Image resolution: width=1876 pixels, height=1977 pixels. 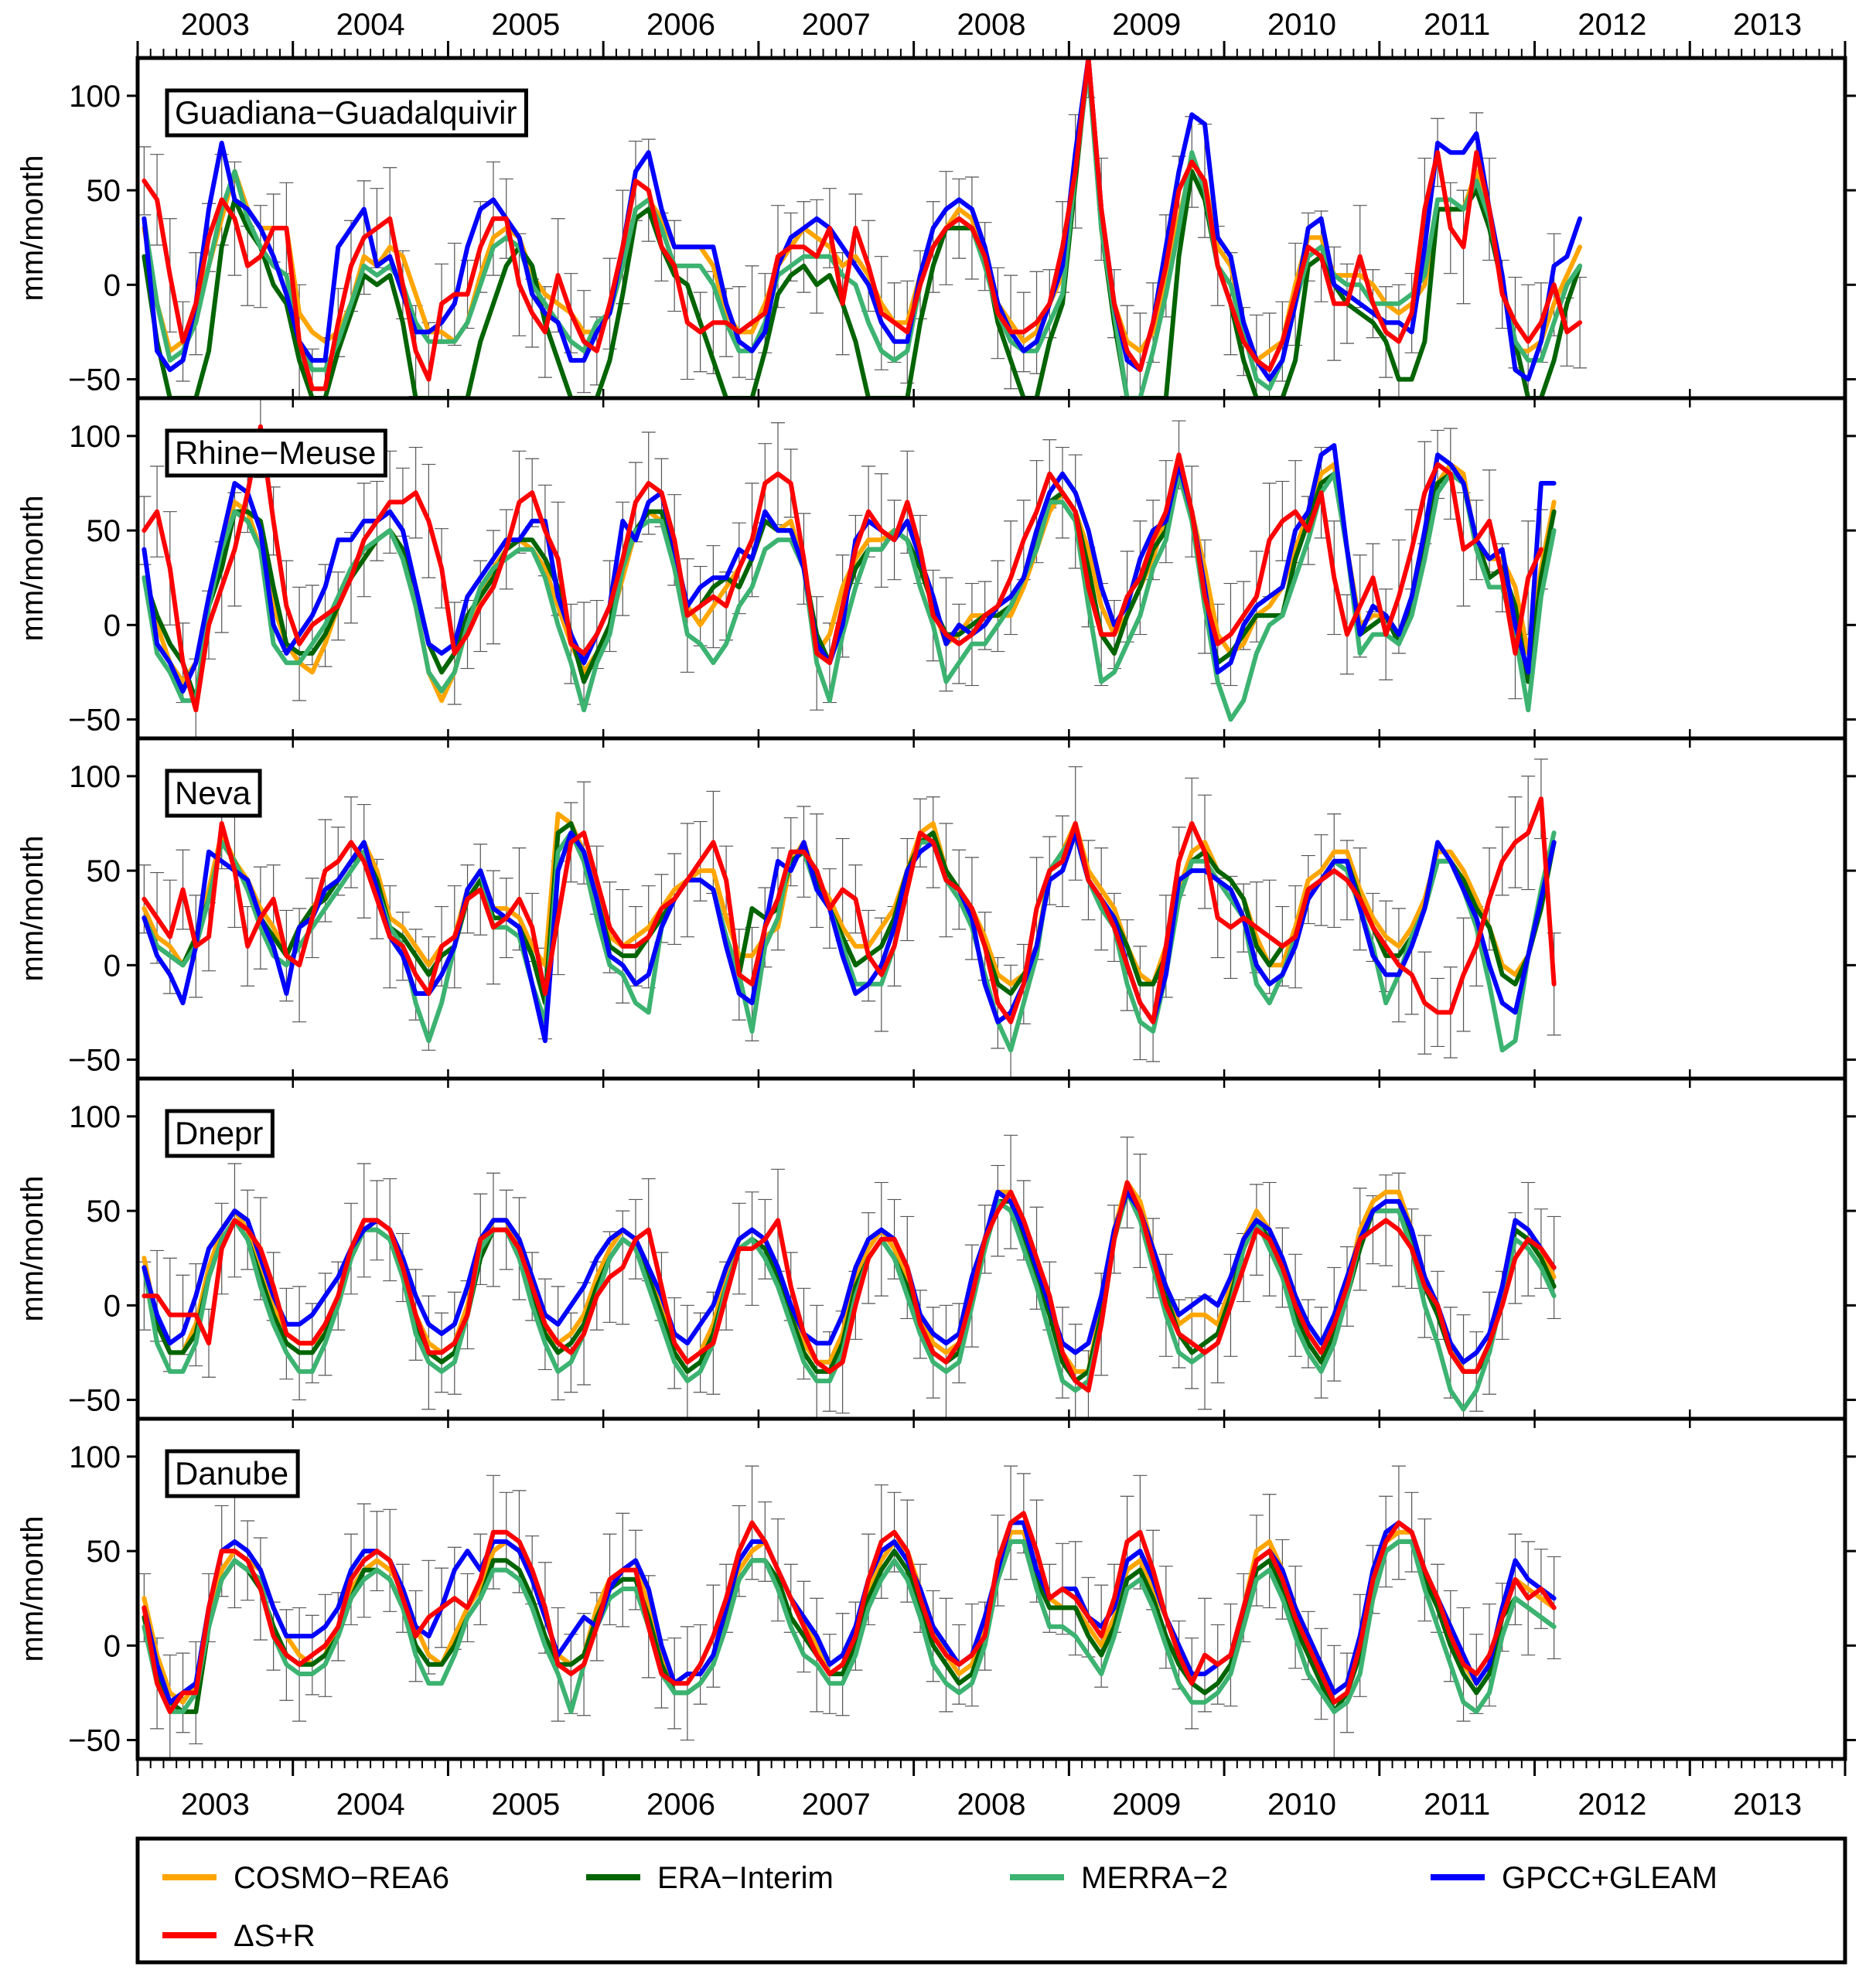 I want to click on year-label-top: 2012, so click(x=1612, y=25).